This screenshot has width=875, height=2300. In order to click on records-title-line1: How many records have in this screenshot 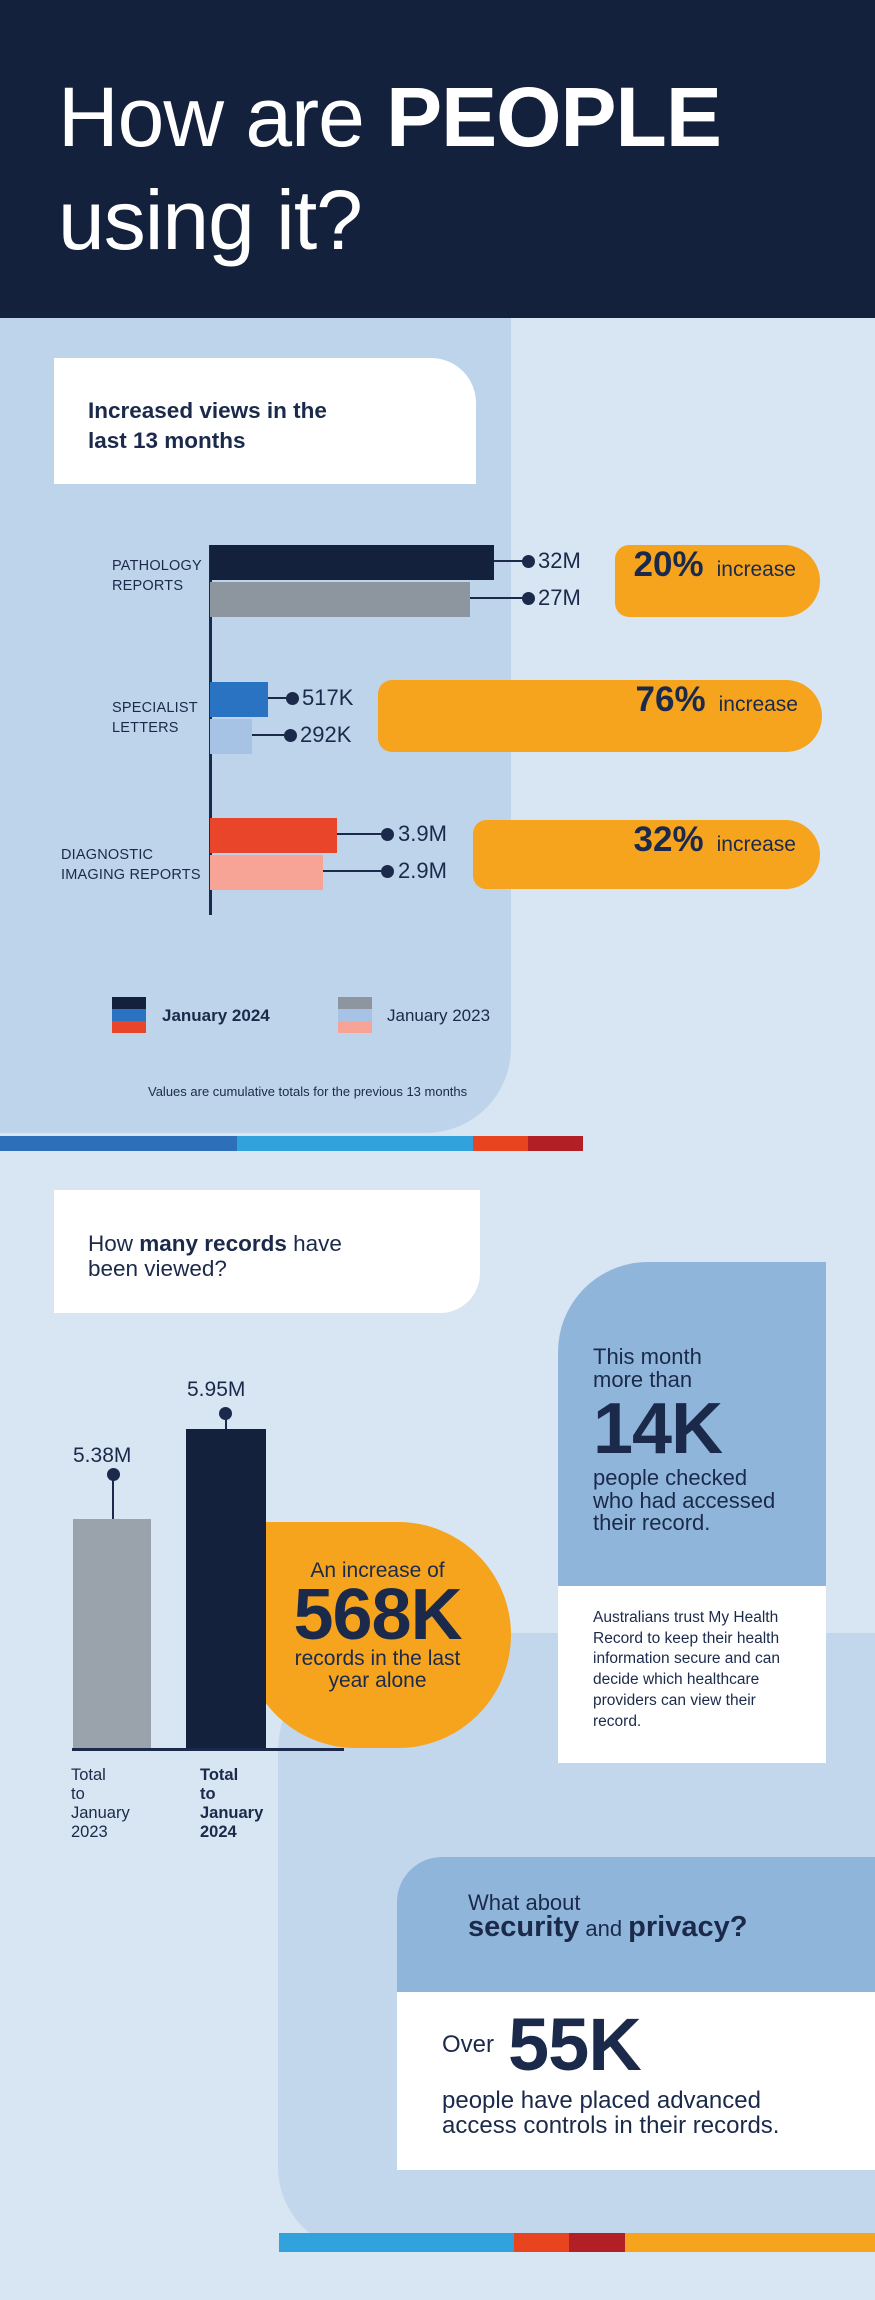, I will do `click(215, 1243)`.